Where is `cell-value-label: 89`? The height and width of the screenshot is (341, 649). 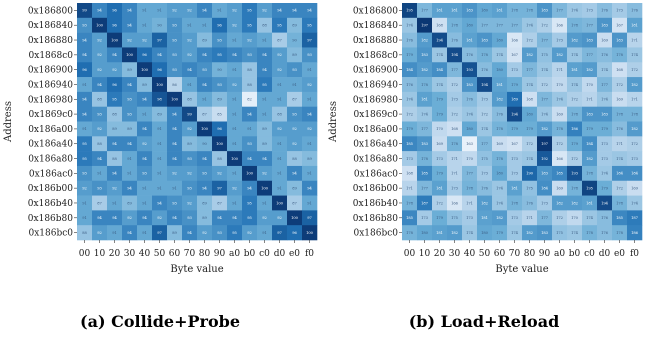 cell-value-label: 89 is located at coordinates (189, 144).